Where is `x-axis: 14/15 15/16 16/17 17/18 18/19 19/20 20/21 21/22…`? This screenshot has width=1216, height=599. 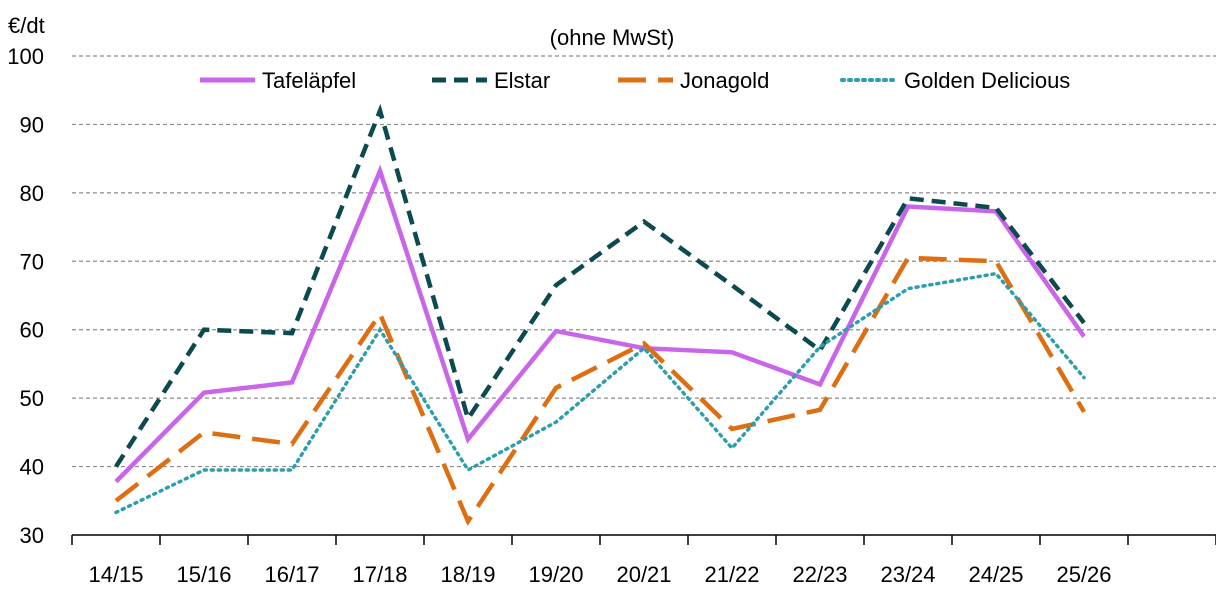
x-axis: 14/15 15/16 16/17 17/18 18/19 19/20 20/21 21/22… is located at coordinates (643, 560).